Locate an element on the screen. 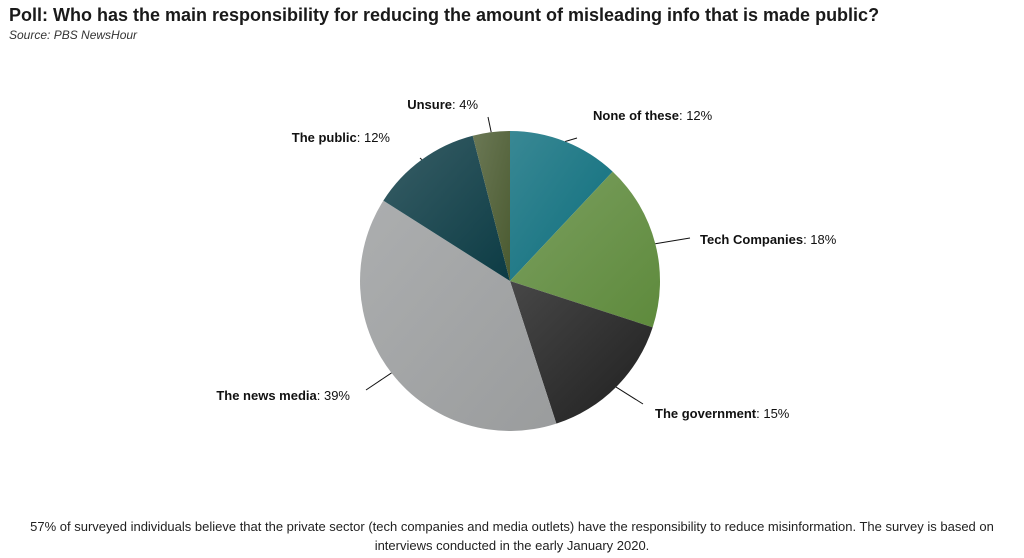 The width and height of the screenshot is (1024, 558). data-label: The public: 12% is located at coordinates (341, 137).